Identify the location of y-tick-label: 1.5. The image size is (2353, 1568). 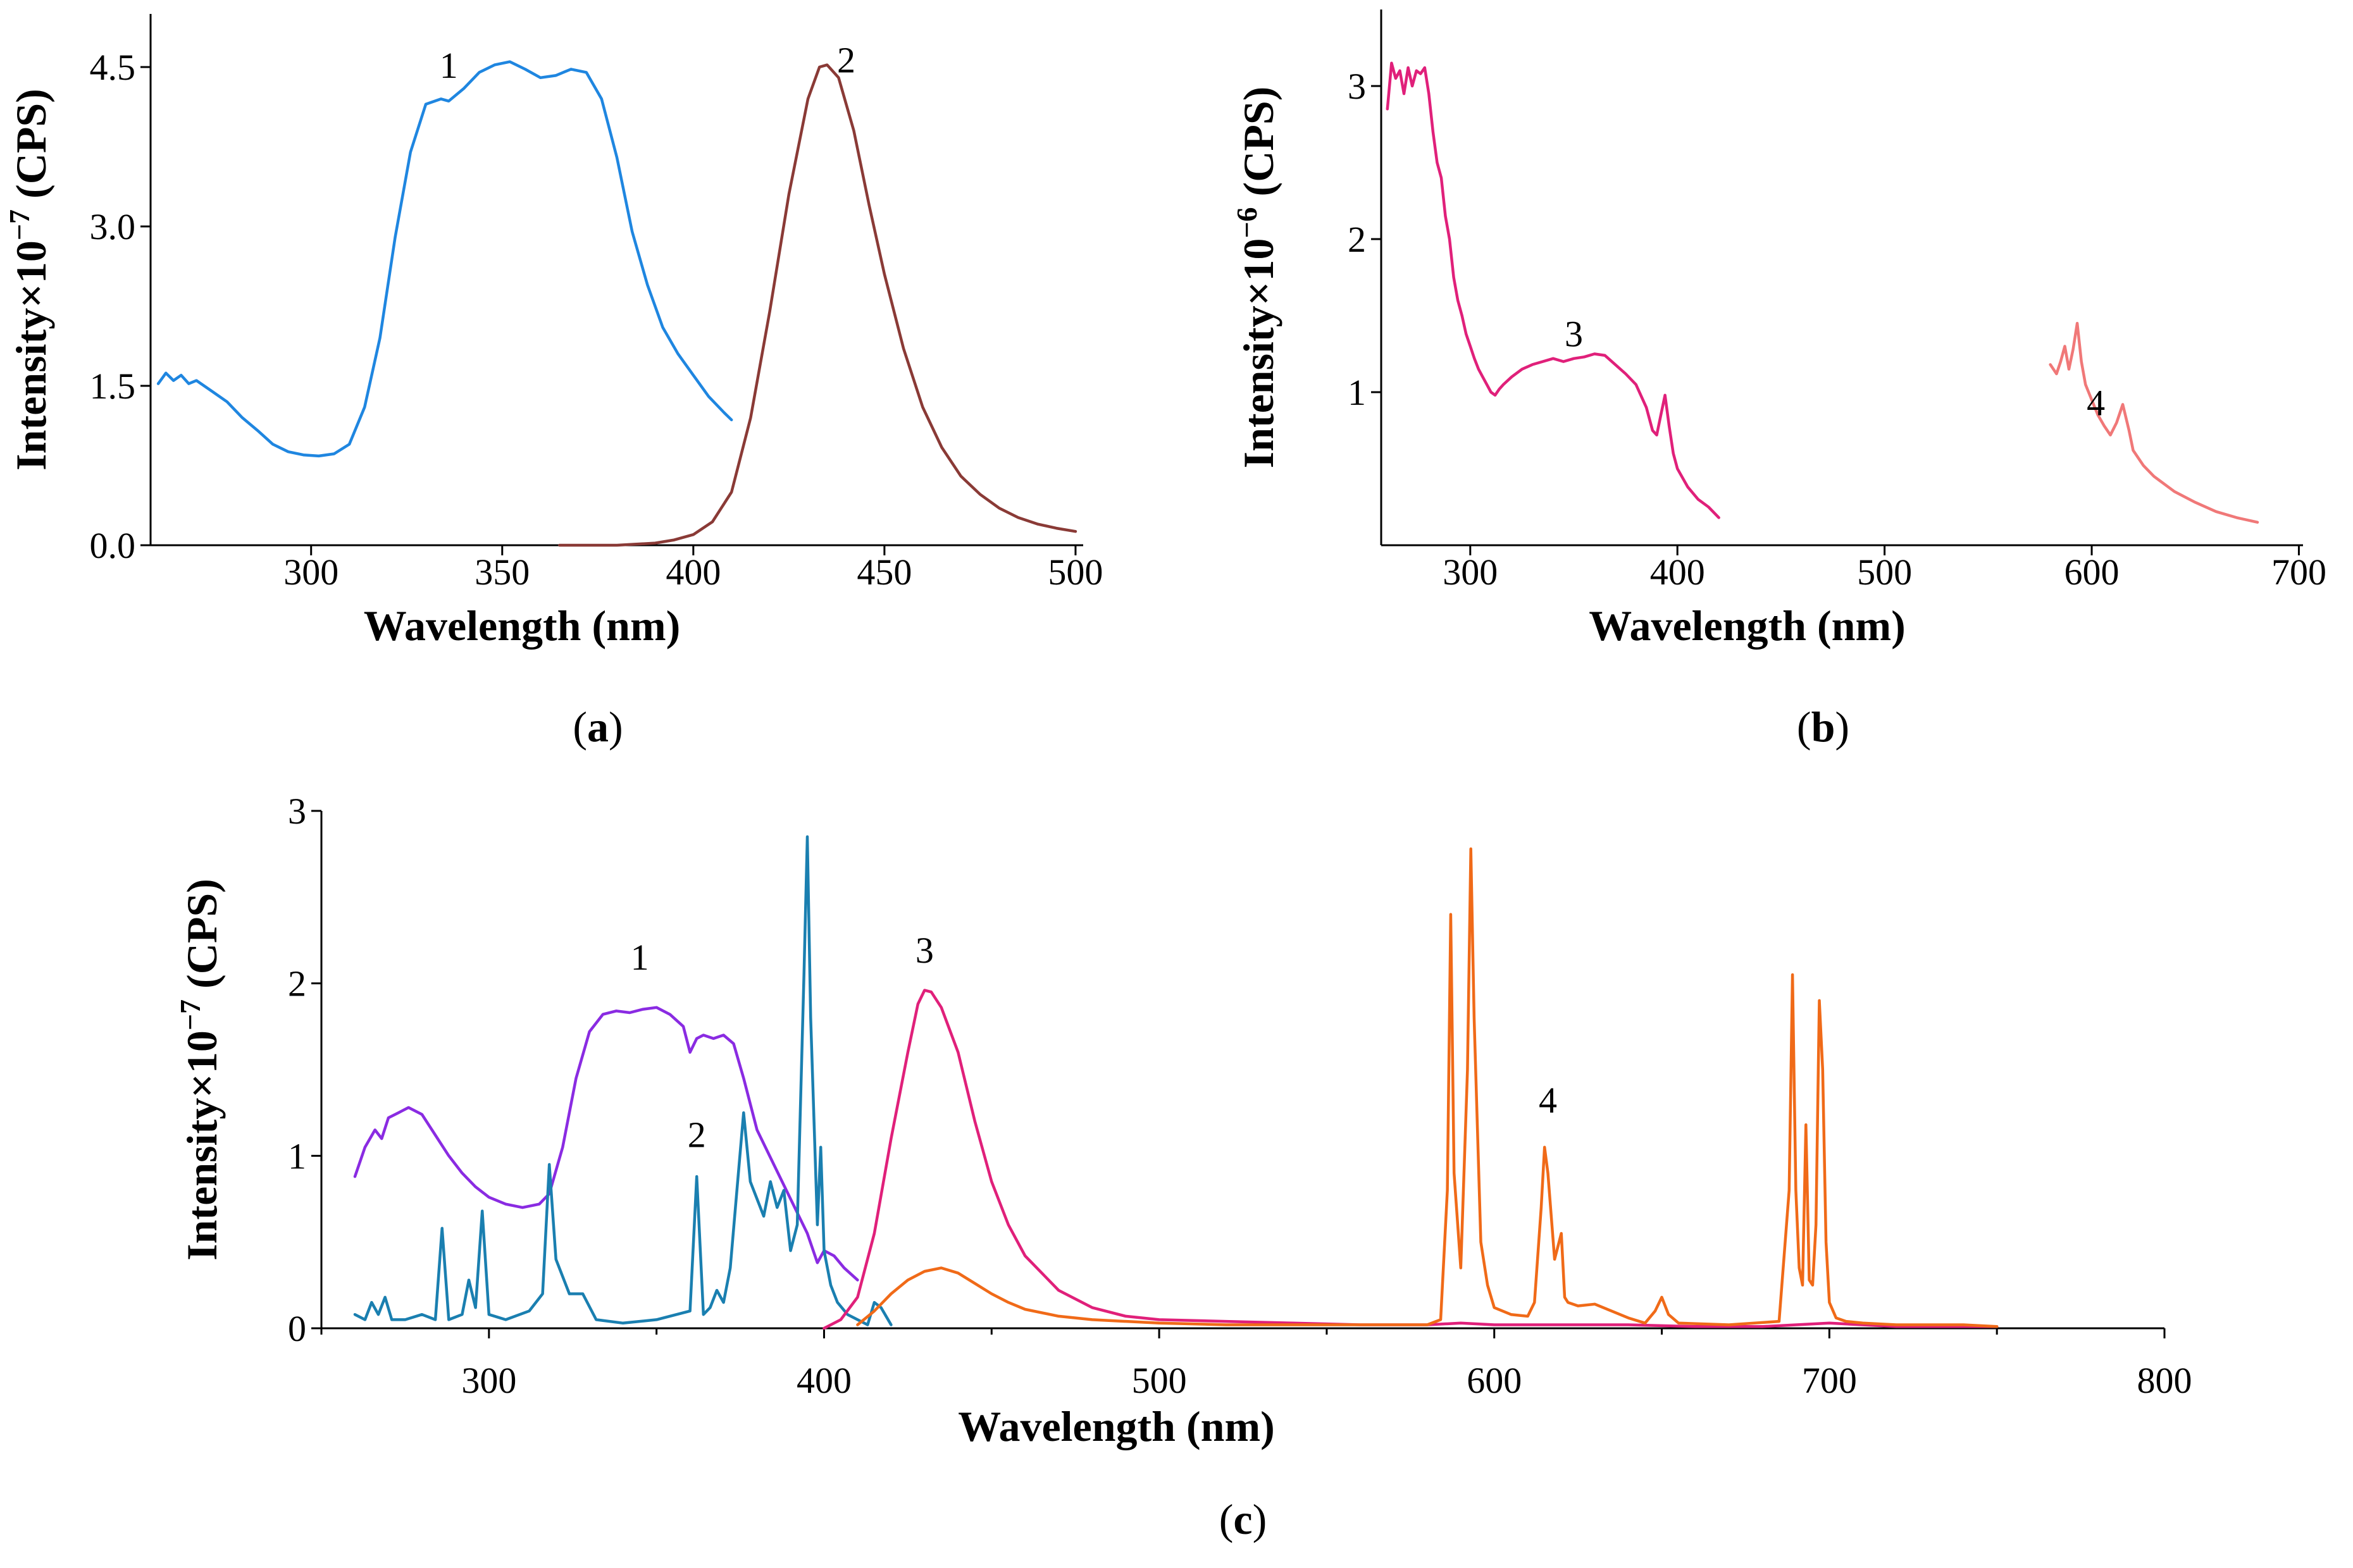
(113, 386).